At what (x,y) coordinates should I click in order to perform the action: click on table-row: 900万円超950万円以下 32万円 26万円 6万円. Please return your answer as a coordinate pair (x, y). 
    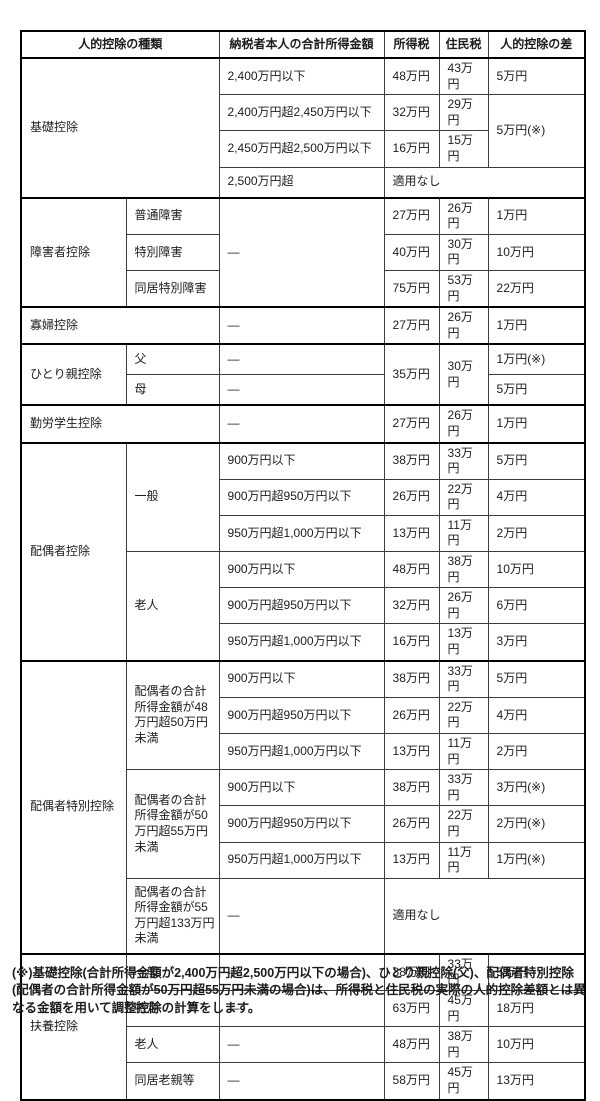
    Looking at the image, I should click on (303, 606).